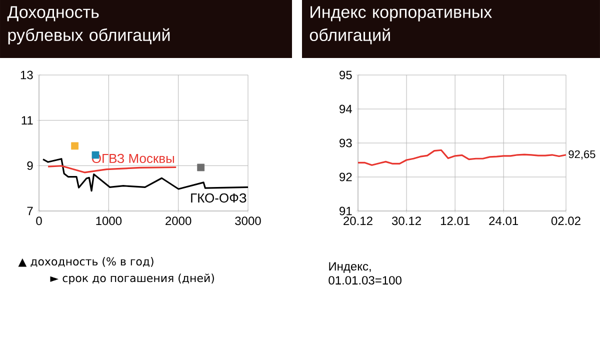  I want to click on x-tick-label: 3000, so click(248, 221).